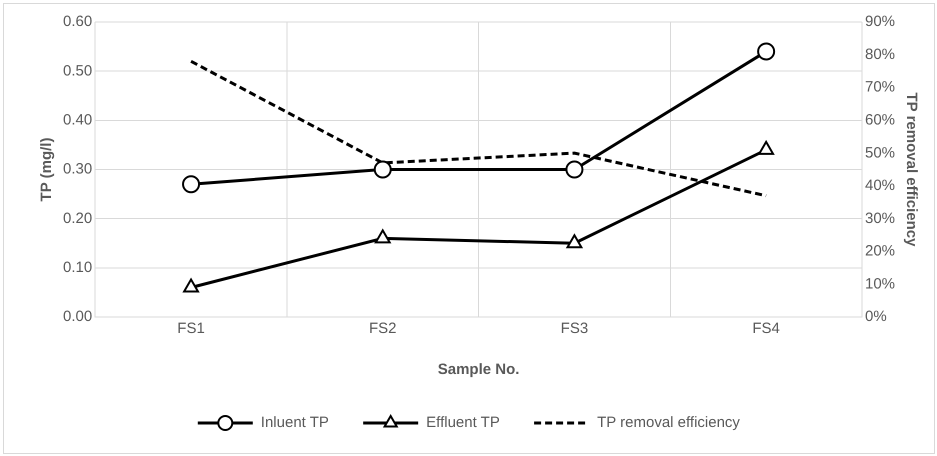 The height and width of the screenshot is (456, 937). What do you see at coordinates (880, 185) in the screenshot?
I see `y2-tick-label: 40%` at bounding box center [880, 185].